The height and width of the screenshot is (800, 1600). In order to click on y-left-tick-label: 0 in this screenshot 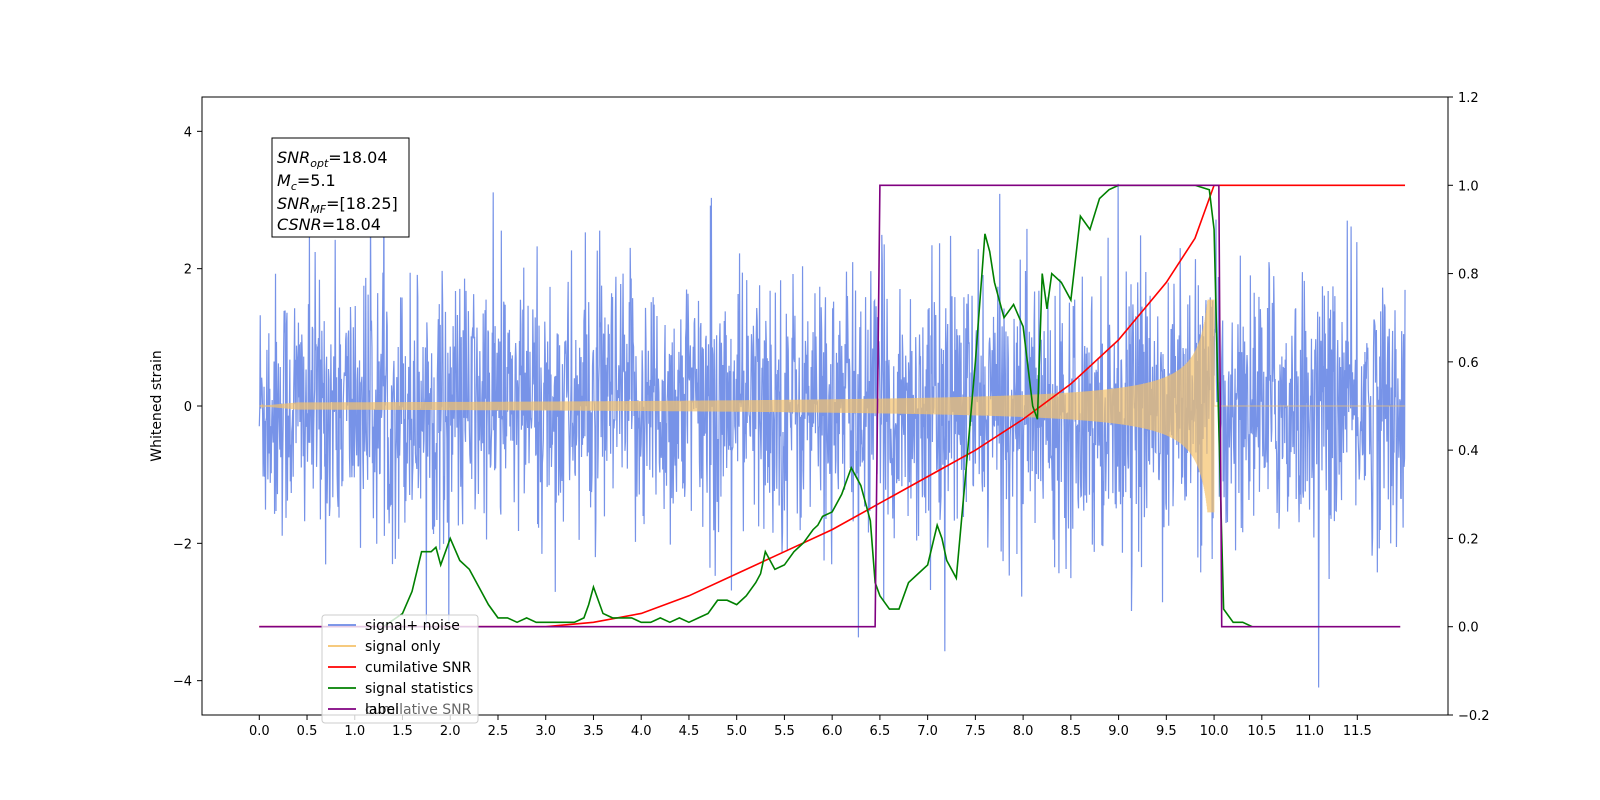, I will do `click(188, 407)`.